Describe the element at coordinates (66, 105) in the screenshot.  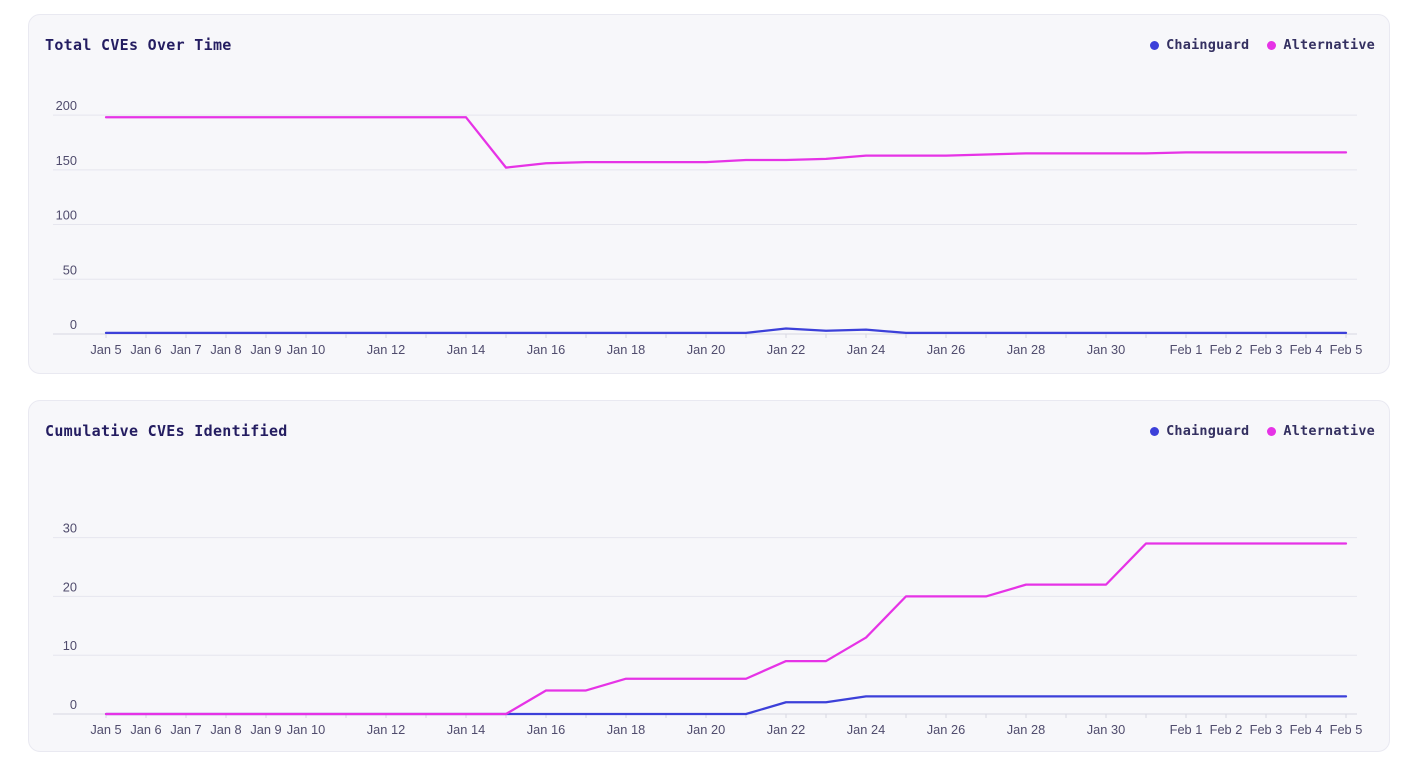
I see `y-tick-label: 200` at that location.